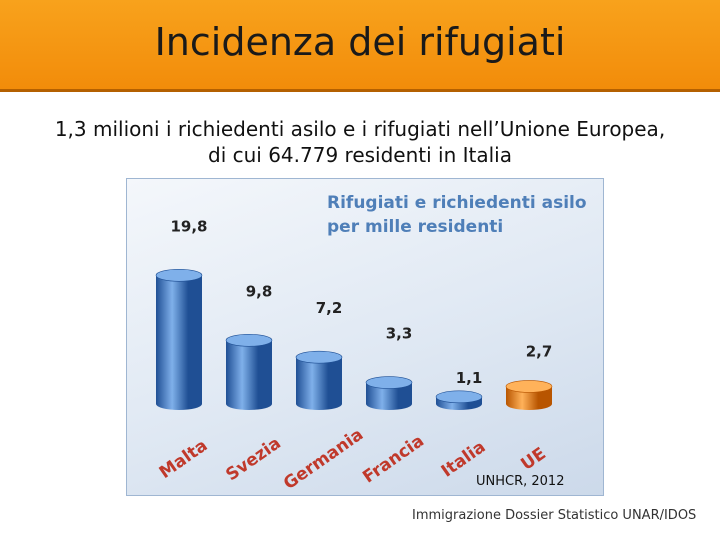 This screenshot has height=540, width=720. Describe the element at coordinates (459, 397) in the screenshot. I see `bar-cap-italia` at that location.